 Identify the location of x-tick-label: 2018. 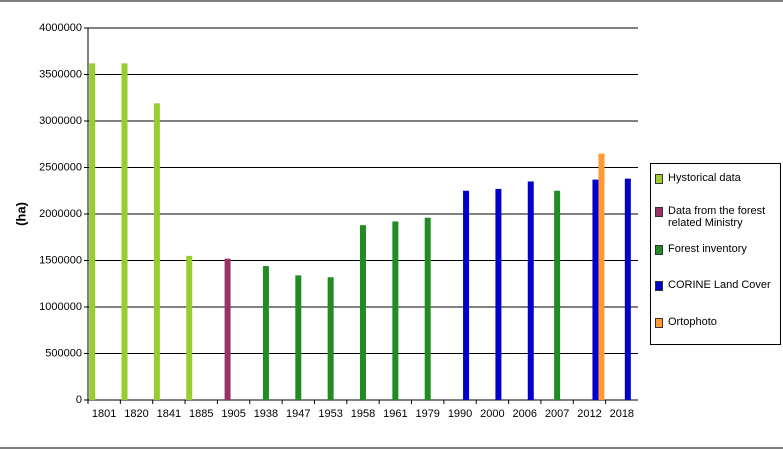
(622, 414).